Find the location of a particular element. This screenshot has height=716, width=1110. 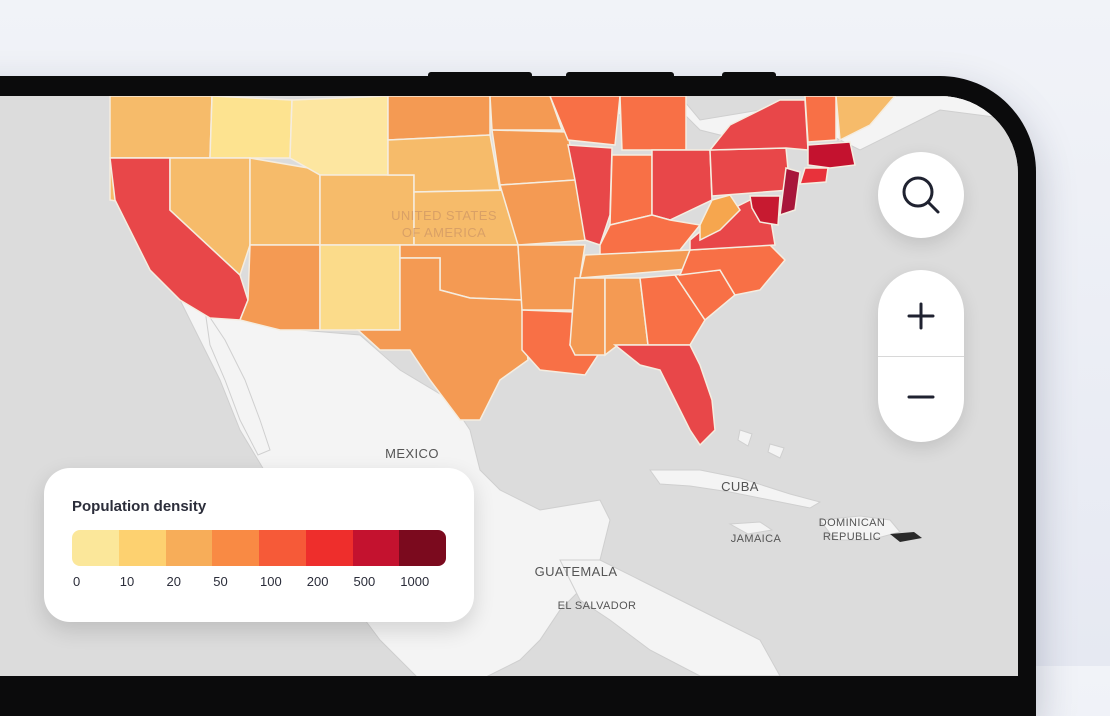

zoom-controls is located at coordinates (921, 356).